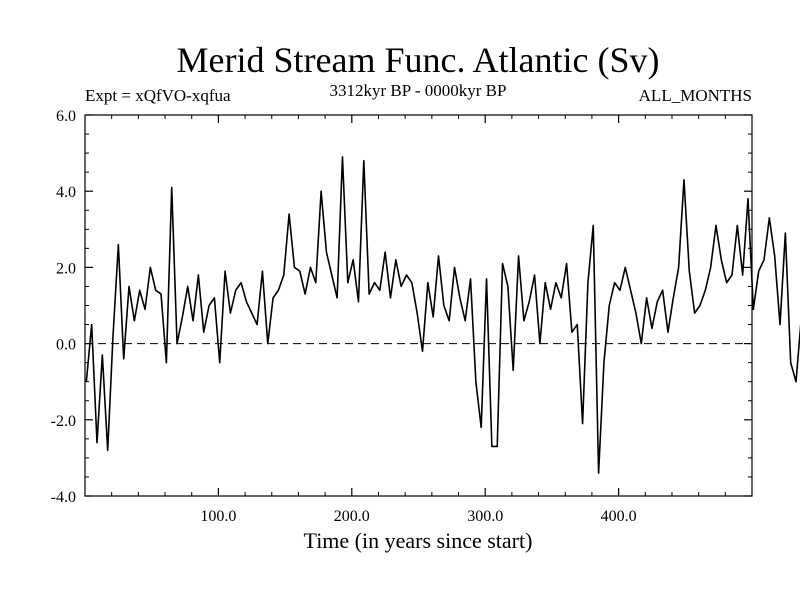 Image resolution: width=800 pixels, height=600 pixels. What do you see at coordinates (485, 516) in the screenshot?
I see `x-tick-label: 300.0` at bounding box center [485, 516].